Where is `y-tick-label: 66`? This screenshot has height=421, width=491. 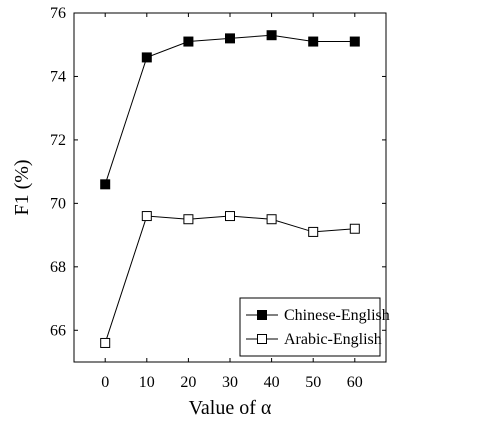
y-tick-label: 66 is located at coordinates (58, 330).